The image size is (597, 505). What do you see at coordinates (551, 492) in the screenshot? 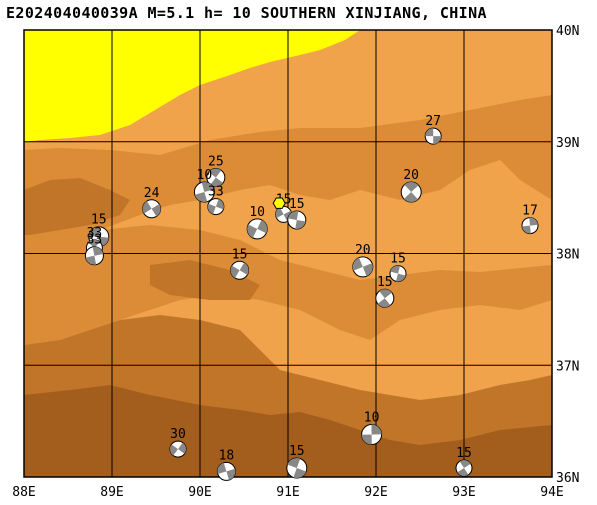
I see `lon-tick-label: 94E` at bounding box center [551, 492].